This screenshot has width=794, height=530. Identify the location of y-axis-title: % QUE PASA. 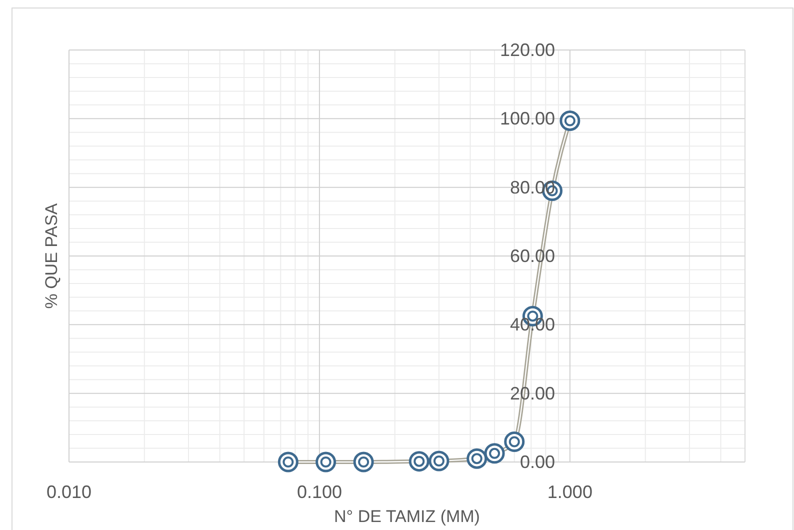
(51, 255).